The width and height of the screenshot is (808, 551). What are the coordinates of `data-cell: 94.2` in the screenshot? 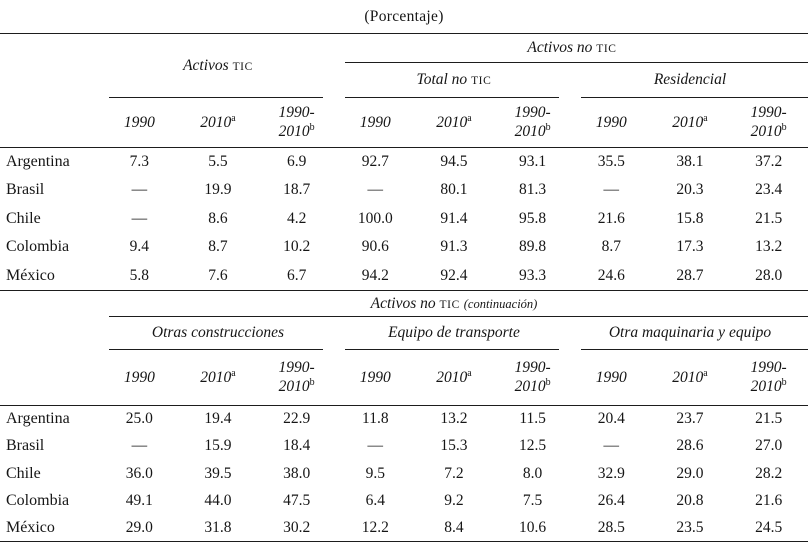 It's located at (375, 276).